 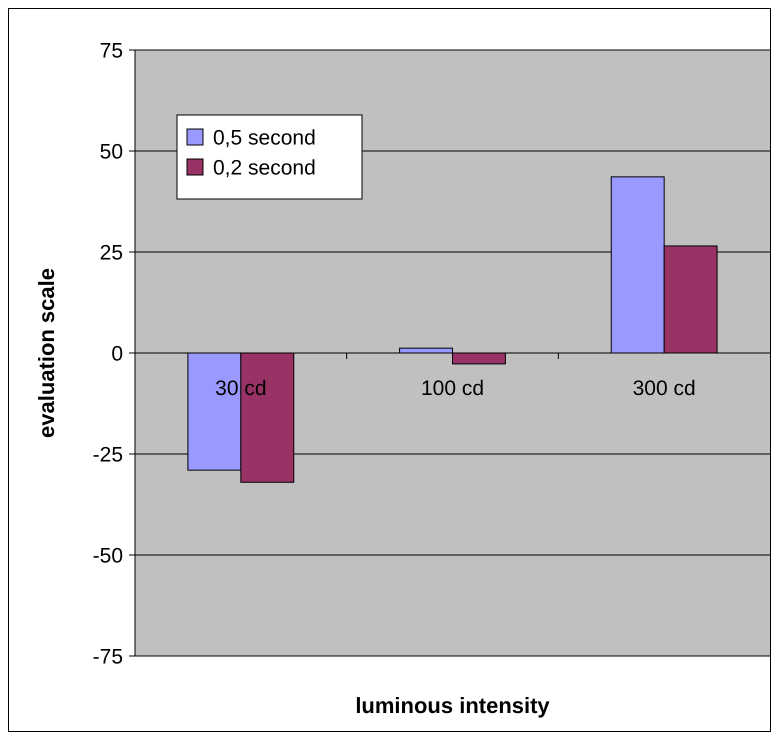 What do you see at coordinates (107, 454) in the screenshot?
I see `y-tick-label: -25` at bounding box center [107, 454].